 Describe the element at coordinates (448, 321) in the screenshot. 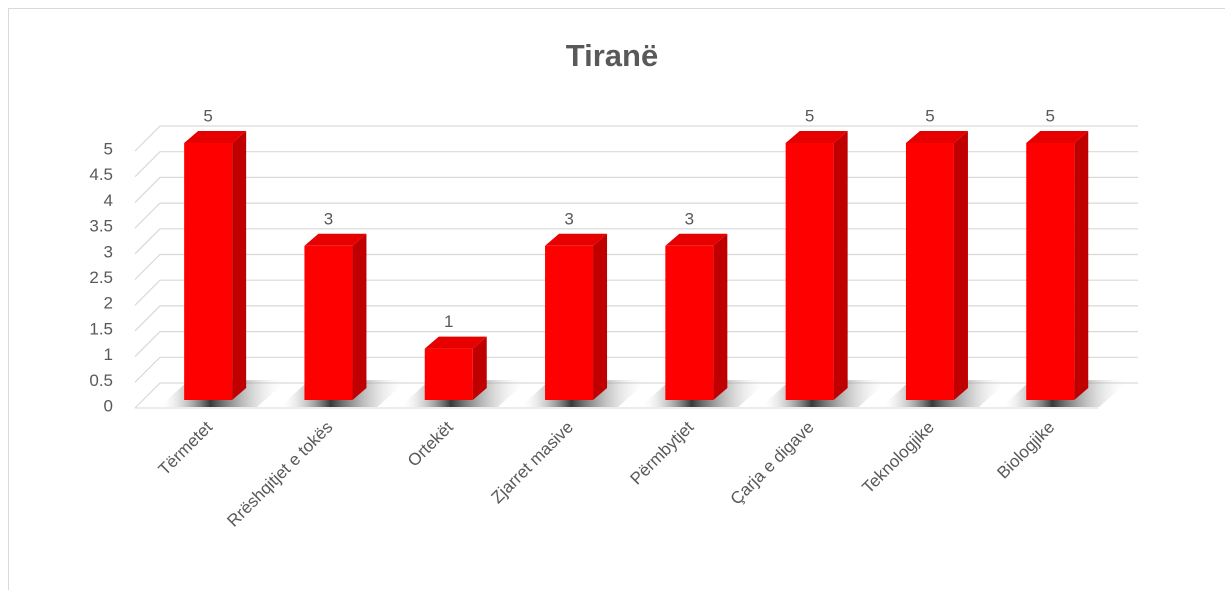

I see `data-label: 1` at that location.